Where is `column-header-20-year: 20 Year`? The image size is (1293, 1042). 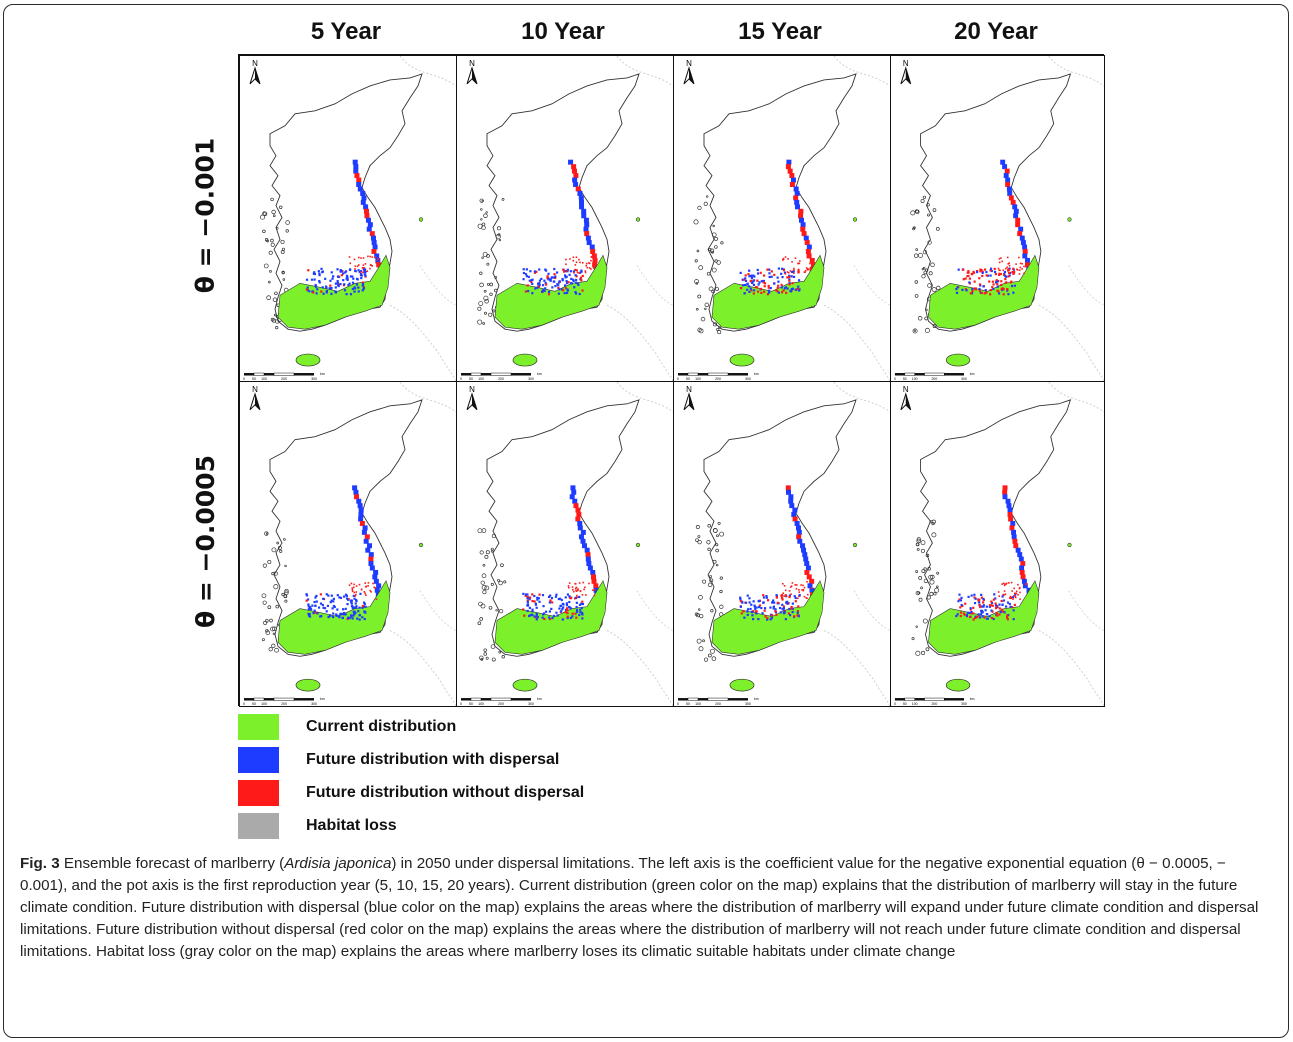 column-header-20-year: 20 Year is located at coordinates (996, 31).